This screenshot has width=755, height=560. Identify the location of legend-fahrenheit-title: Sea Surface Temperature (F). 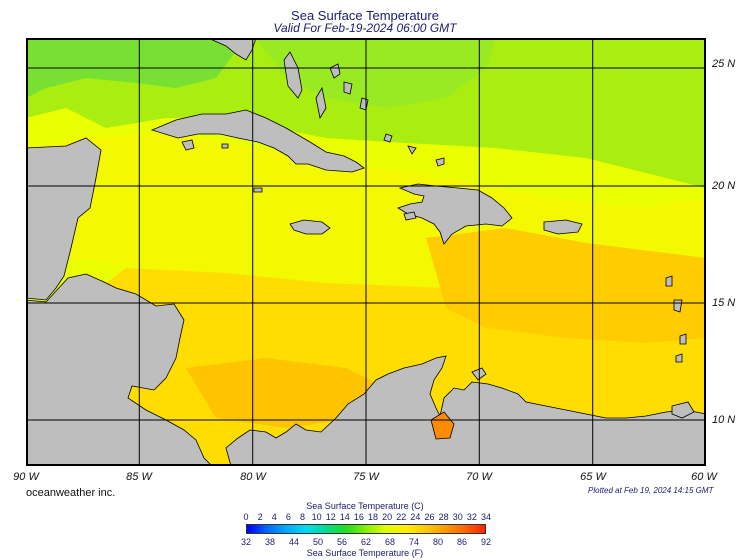
(365, 553).